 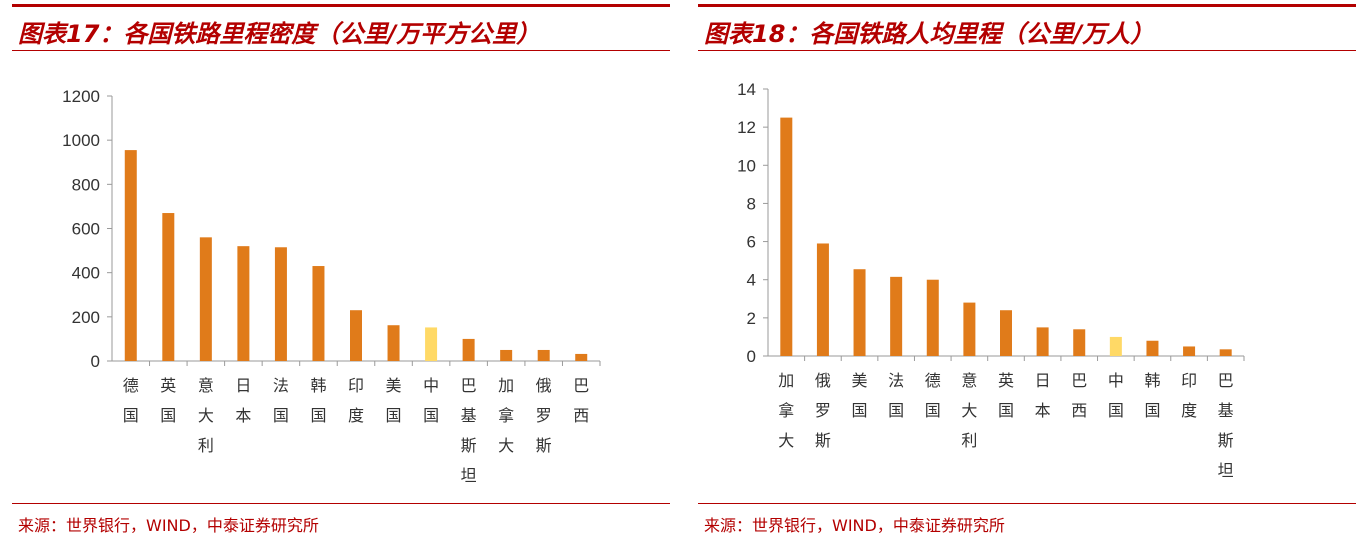 I want to click on chart-title: 图表17：各国铁路里程密度（公里/万平方公里）, so click(x=279, y=34).